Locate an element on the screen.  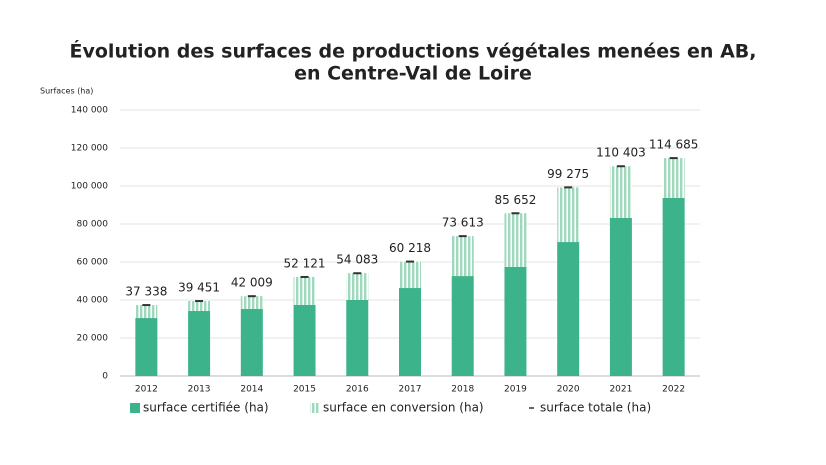
x-tick-label: 2019 is located at coordinates (515, 390).